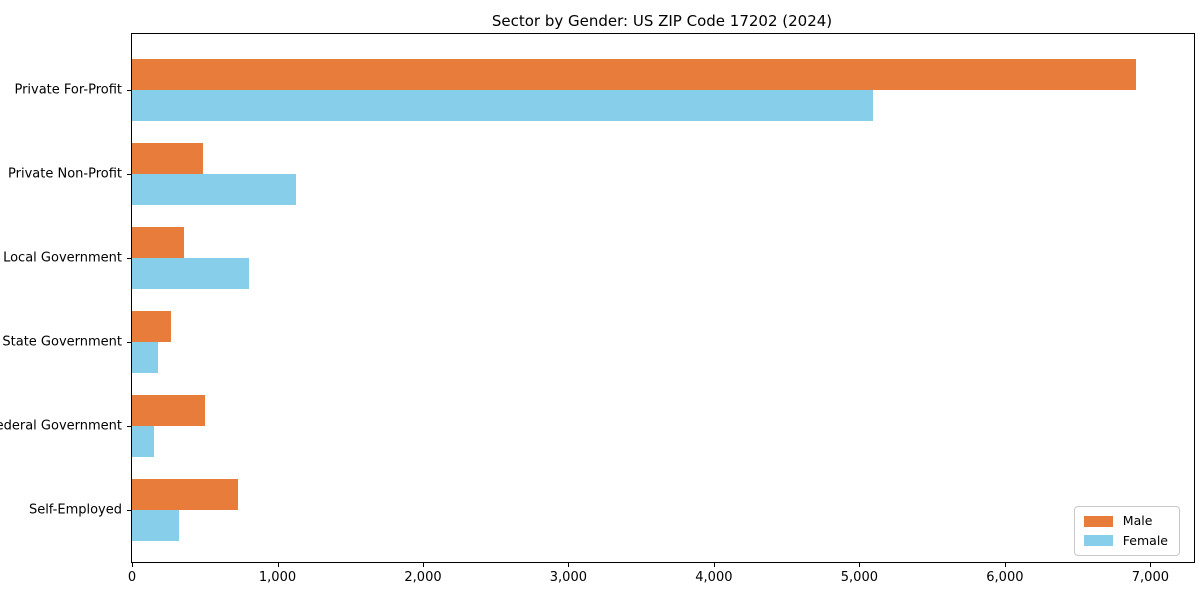 This screenshot has height=600, width=1200. Describe the element at coordinates (152, 326) in the screenshot. I see `bar-male-state-government` at that location.